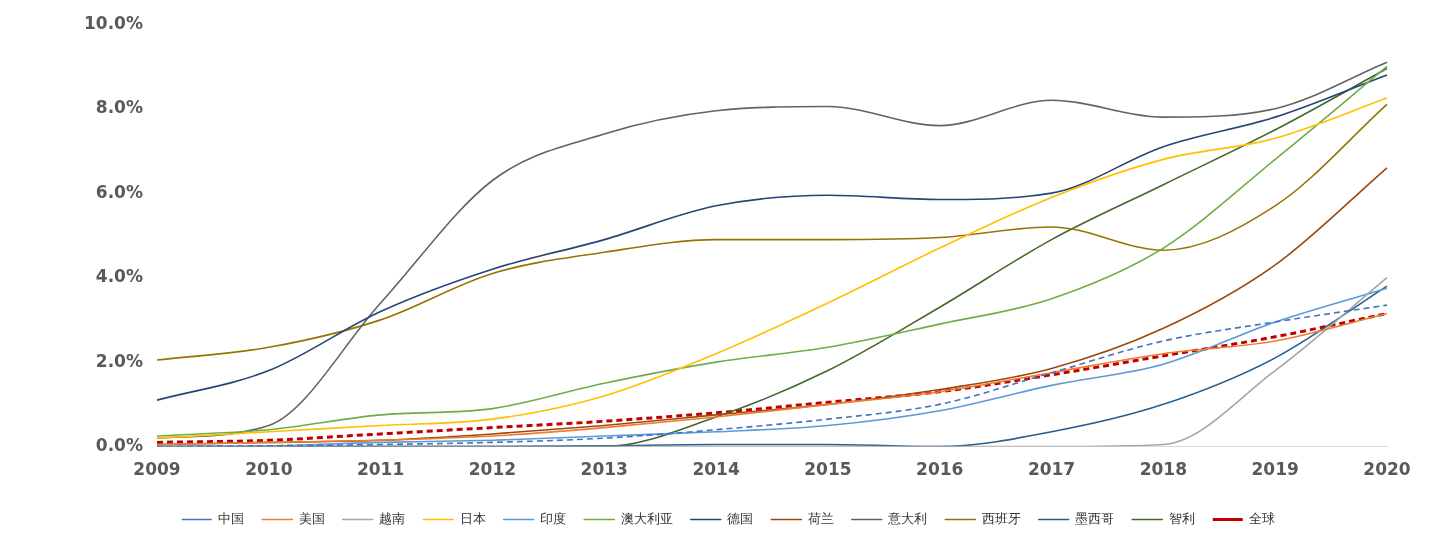 This screenshot has width=1447, height=542. I want to click on legend-label: 德国, so click(740, 518).